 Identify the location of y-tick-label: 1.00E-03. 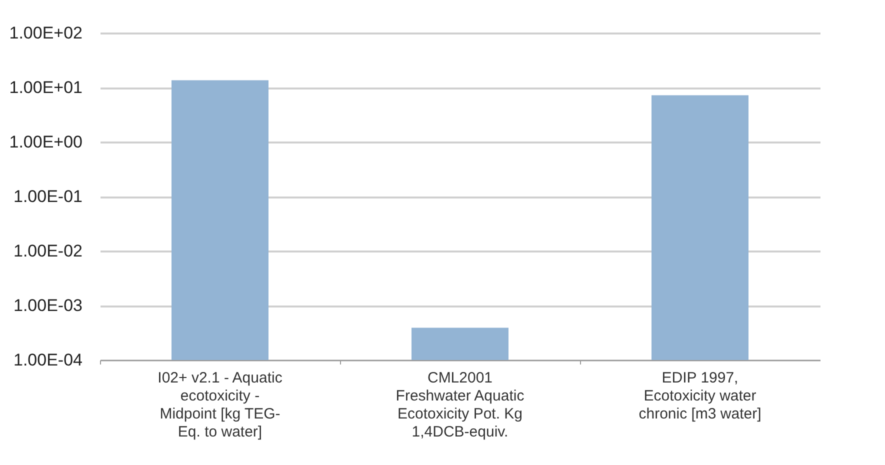
(48, 305).